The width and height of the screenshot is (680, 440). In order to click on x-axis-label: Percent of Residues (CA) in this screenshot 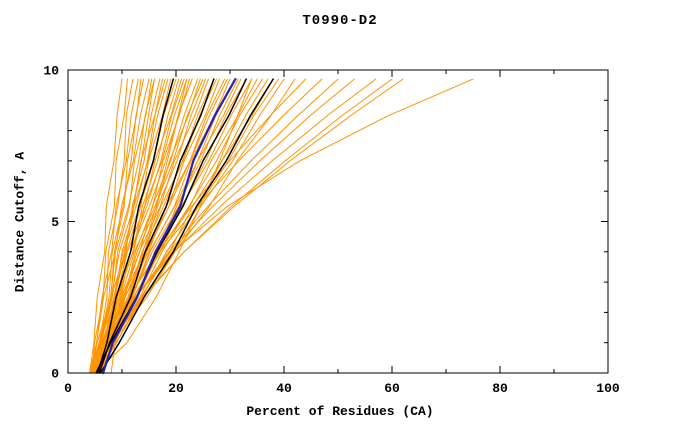, I will do `click(340, 411)`.